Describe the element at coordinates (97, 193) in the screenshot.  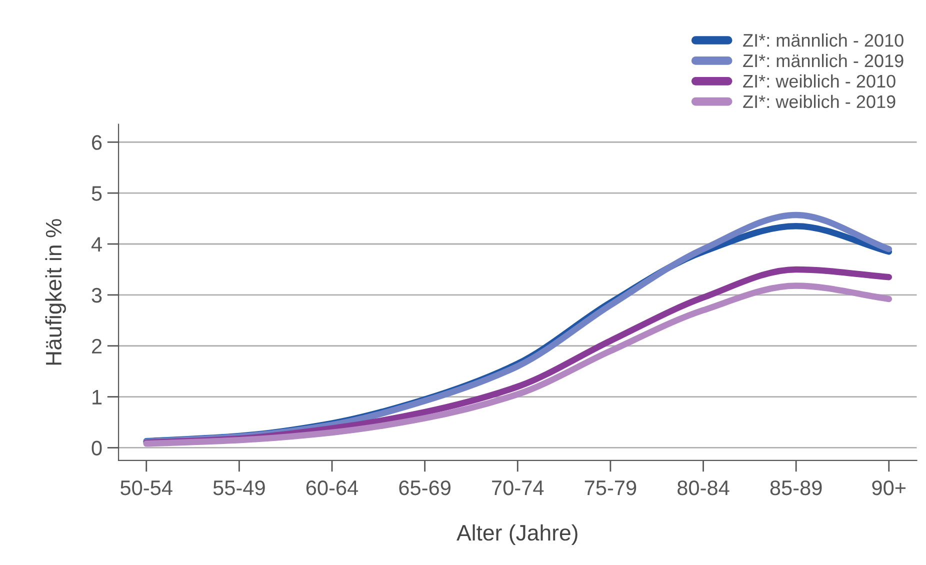
I see `y-tick-label: 5` at that location.